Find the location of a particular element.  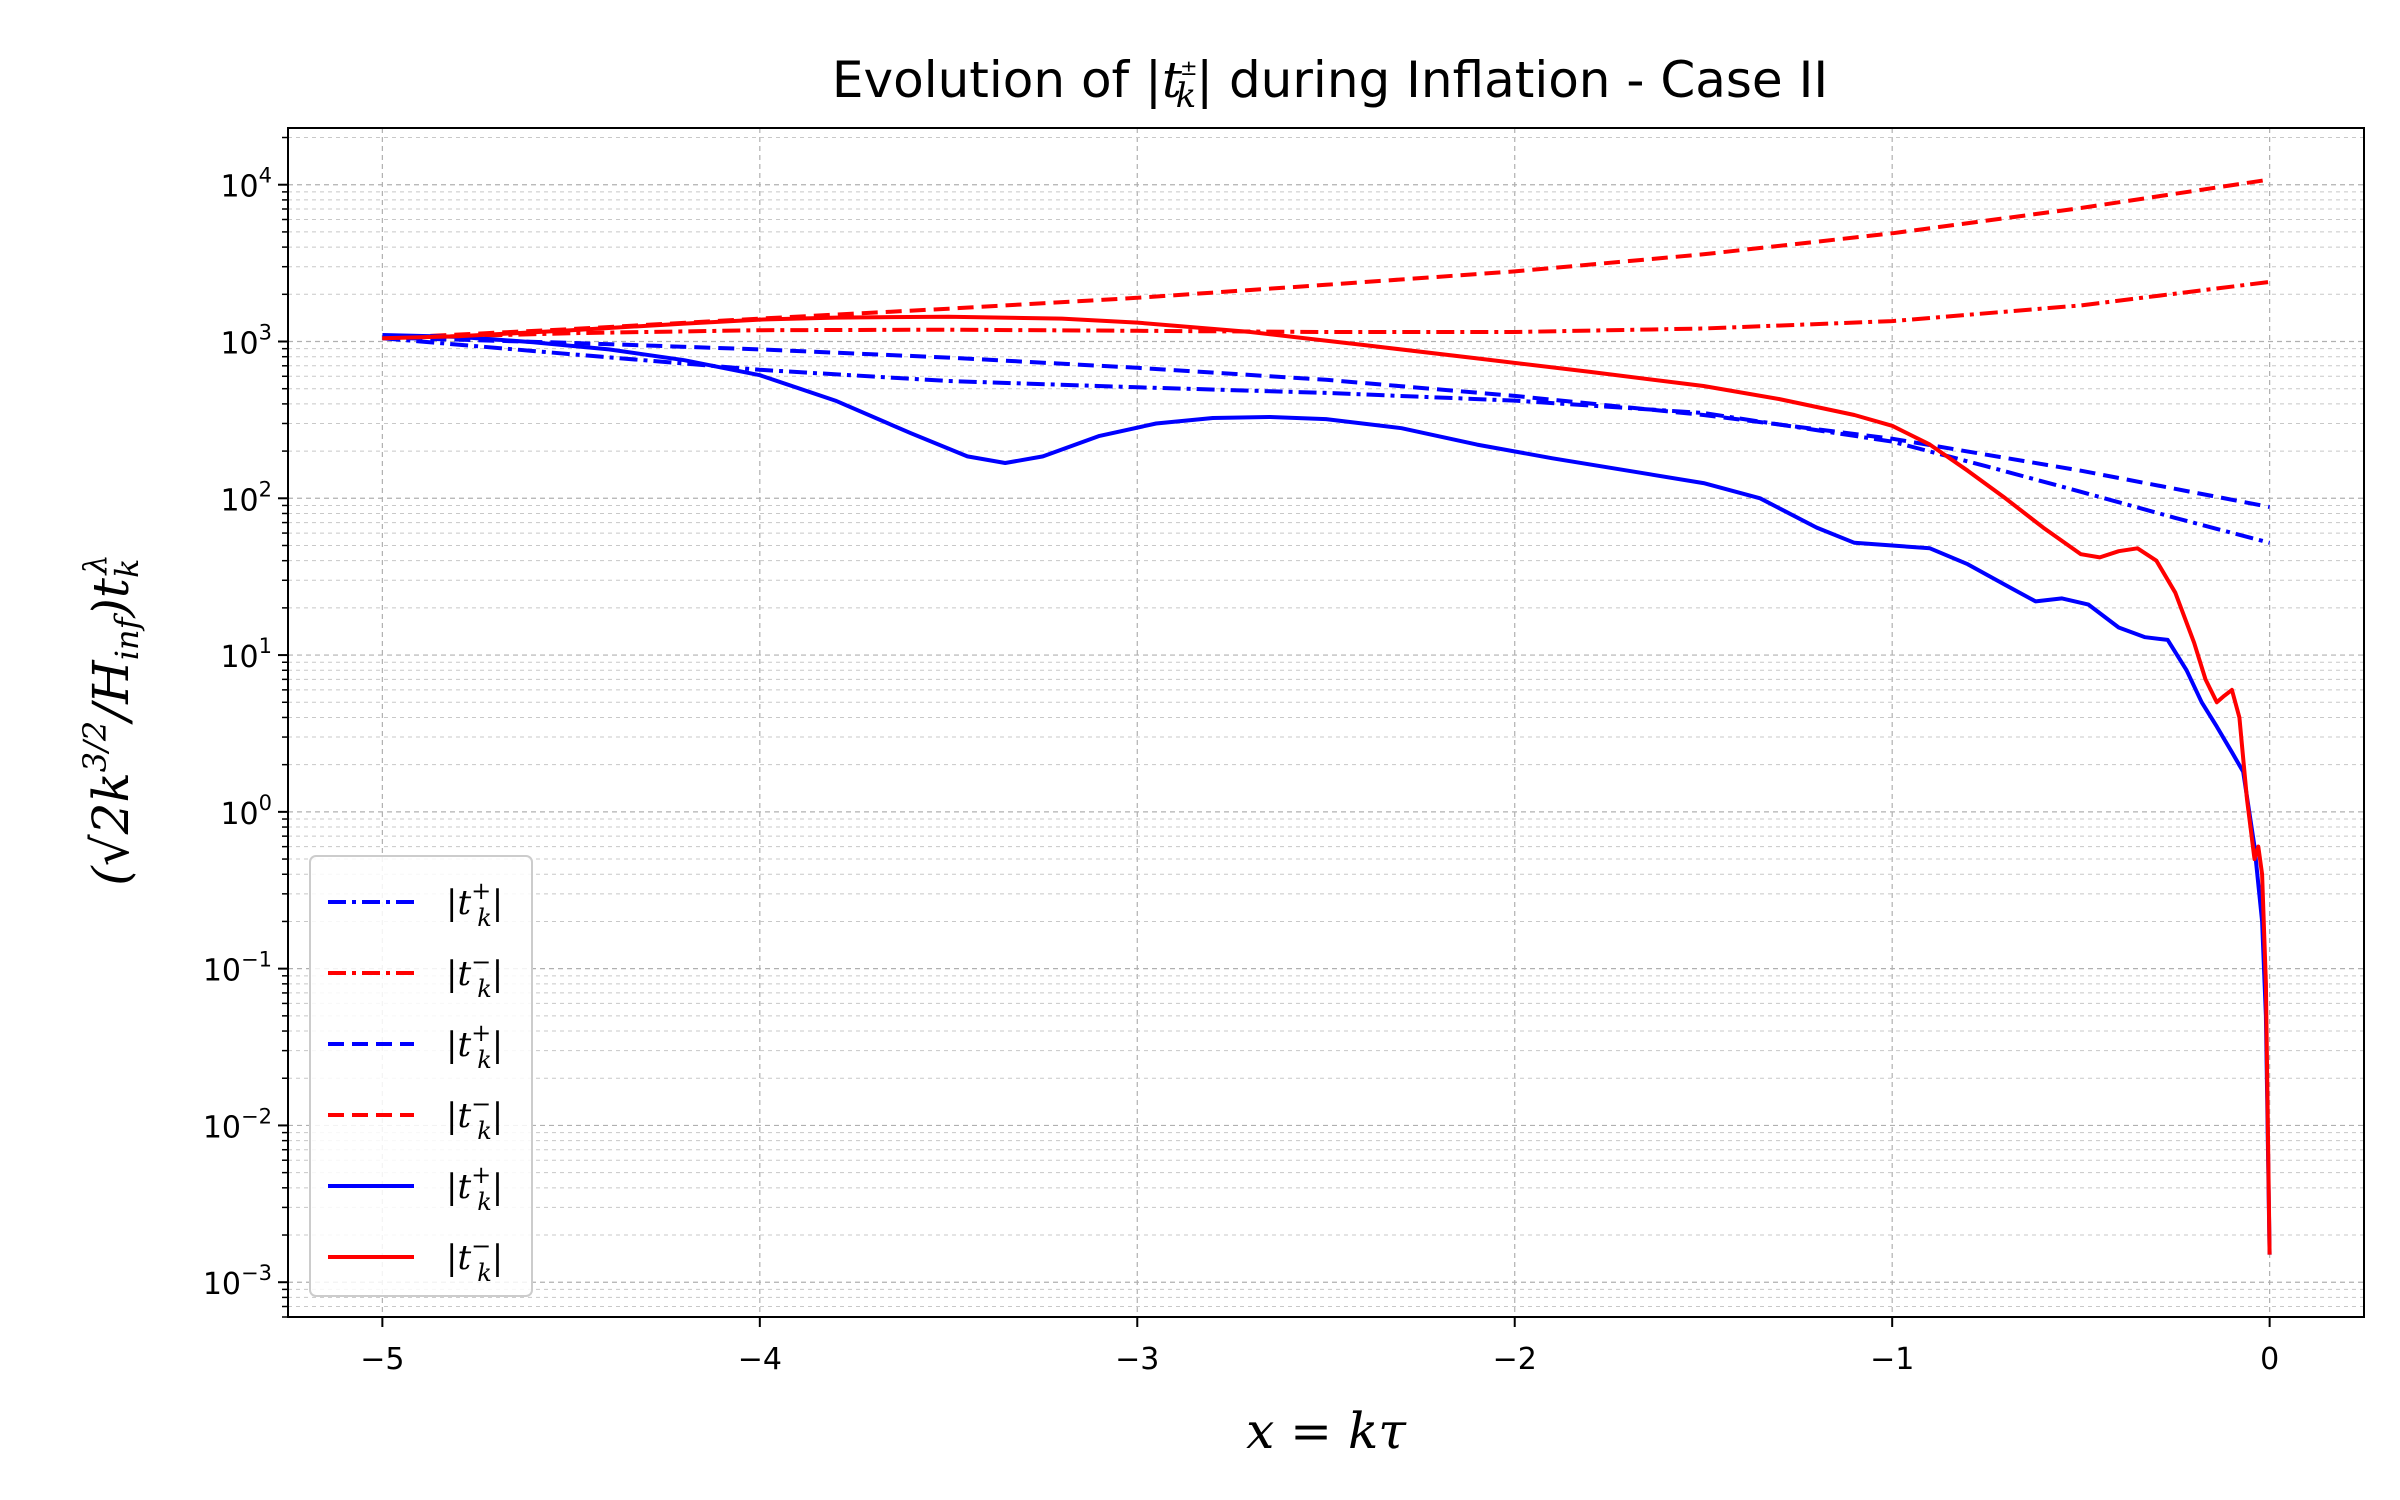

y-tick-label: 10⁰ is located at coordinates (246, 811).